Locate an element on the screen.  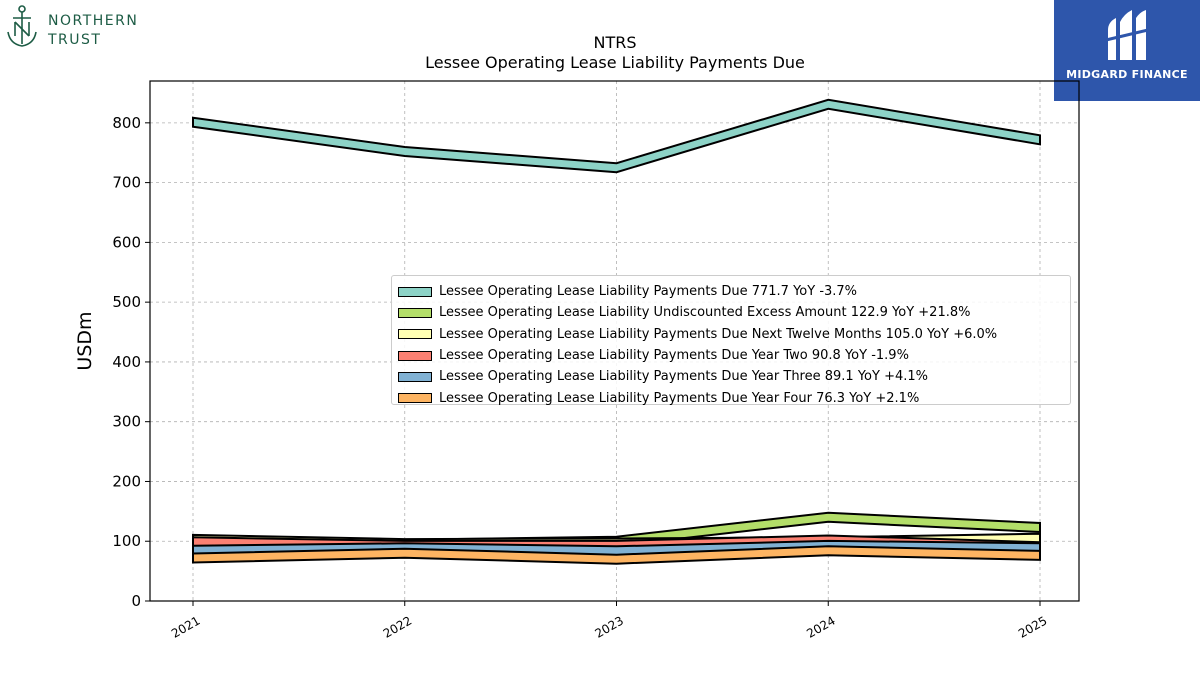
x-axis-ticks: 2021 2022 2023 2024 2025 is located at coordinates (609, 621).